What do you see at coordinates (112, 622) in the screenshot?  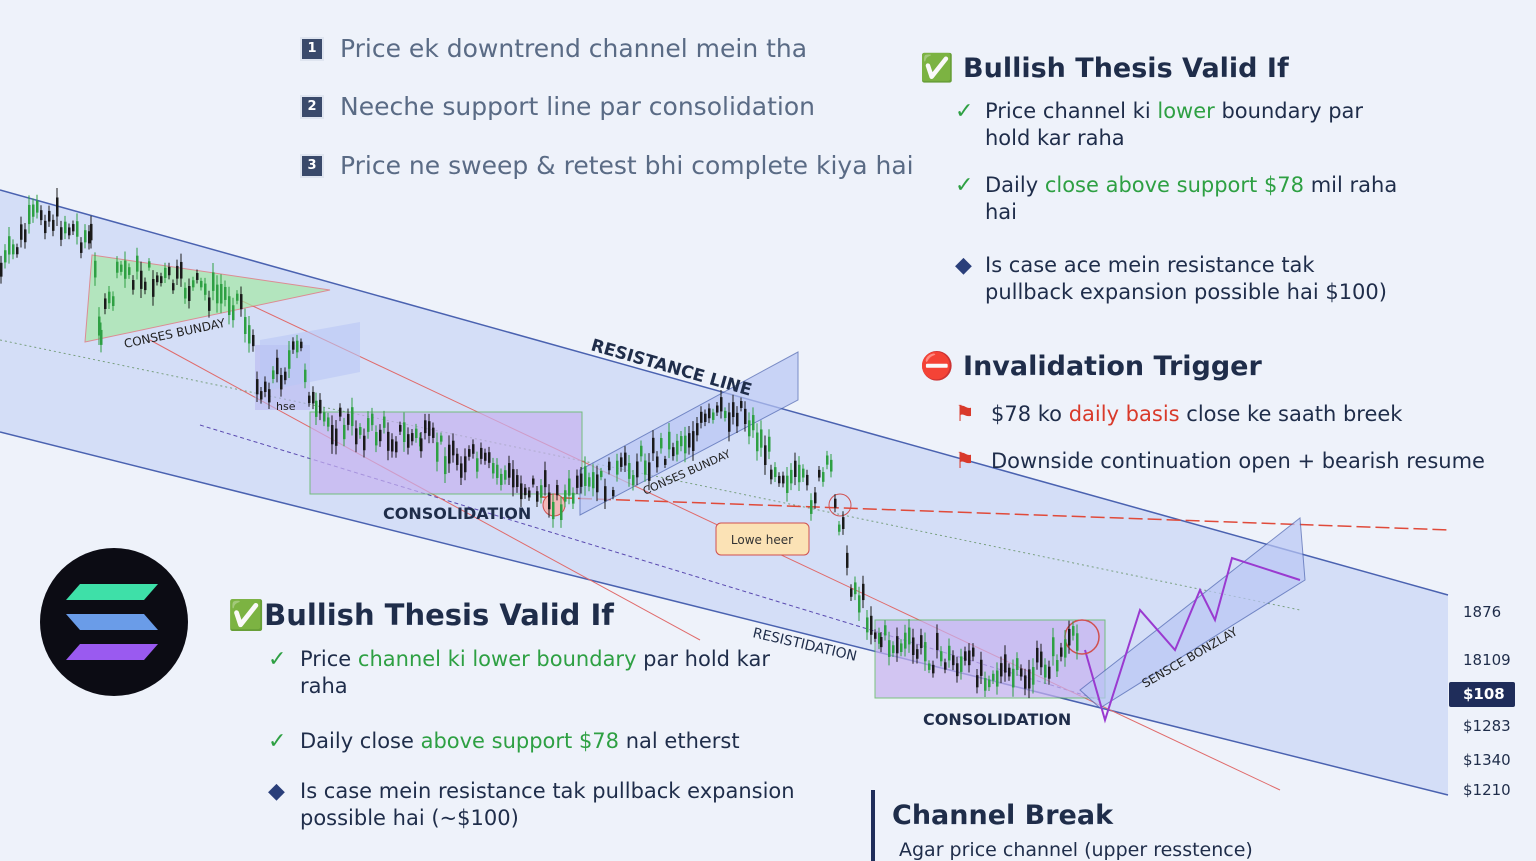 I see `logo-bar` at bounding box center [112, 622].